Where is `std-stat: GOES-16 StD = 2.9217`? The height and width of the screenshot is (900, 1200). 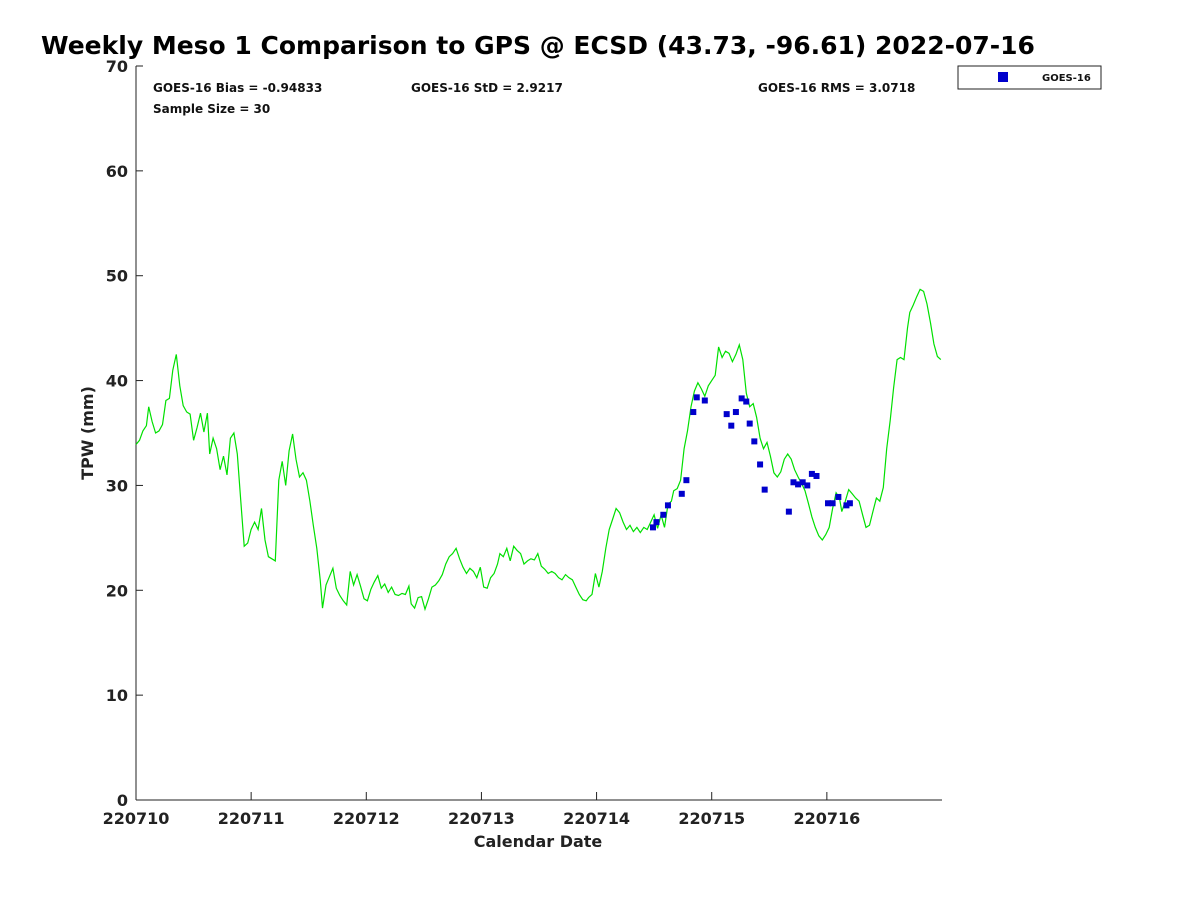 std-stat: GOES-16 StD = 2.9217 is located at coordinates (487, 88).